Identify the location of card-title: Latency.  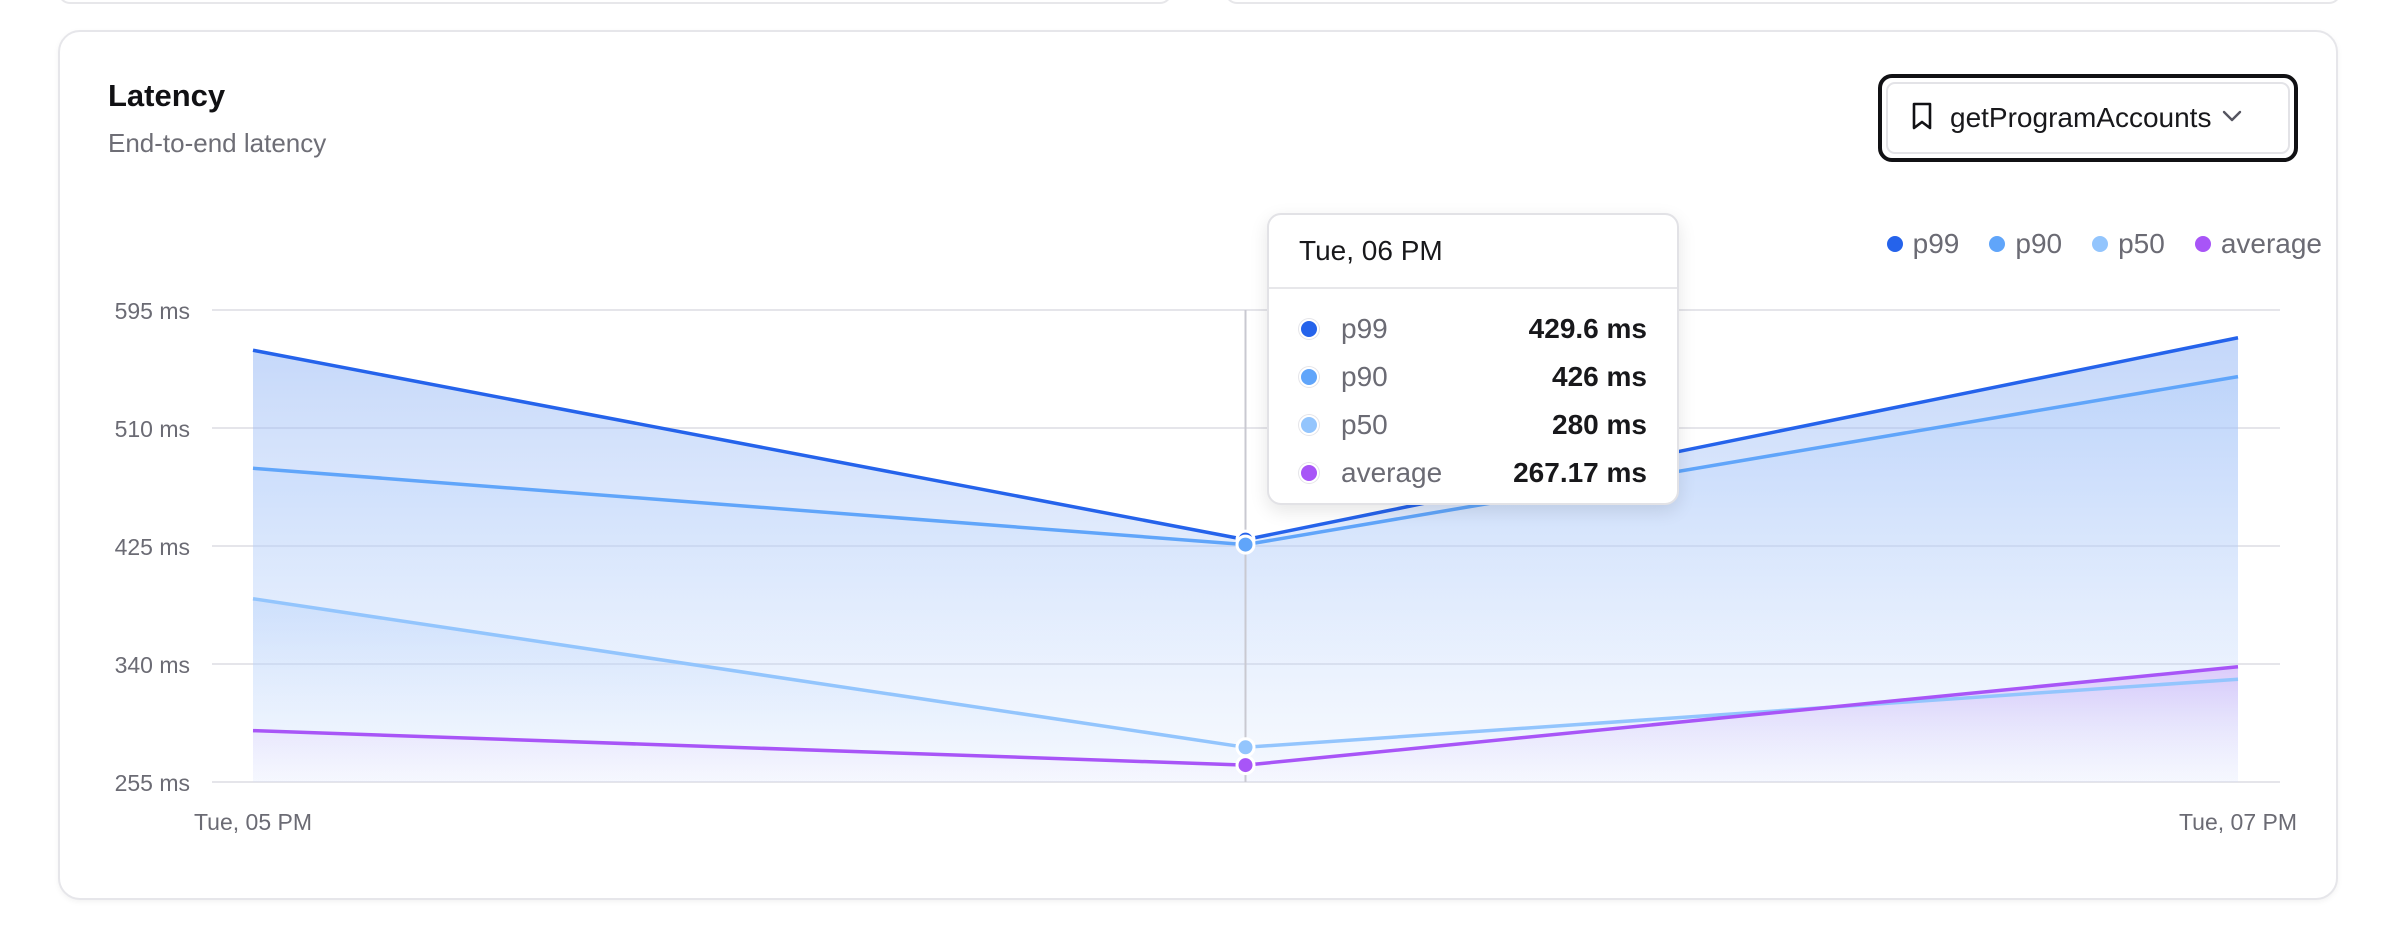
(167, 95).